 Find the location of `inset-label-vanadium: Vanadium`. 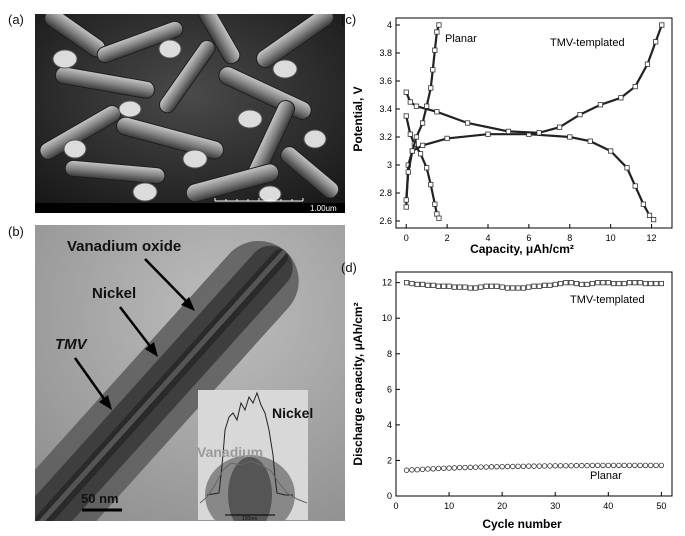

inset-label-vanadium: Vanadium is located at coordinates (230, 452).